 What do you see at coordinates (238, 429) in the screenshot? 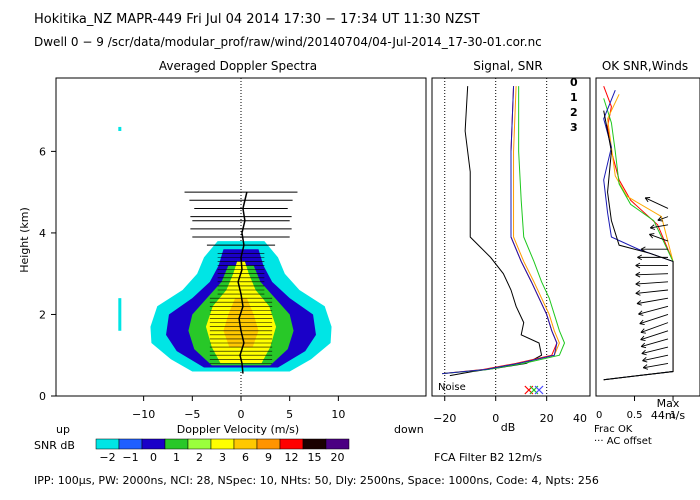
I see `spectra-x-label: Doppler Velocity (m/s)` at bounding box center [238, 429].